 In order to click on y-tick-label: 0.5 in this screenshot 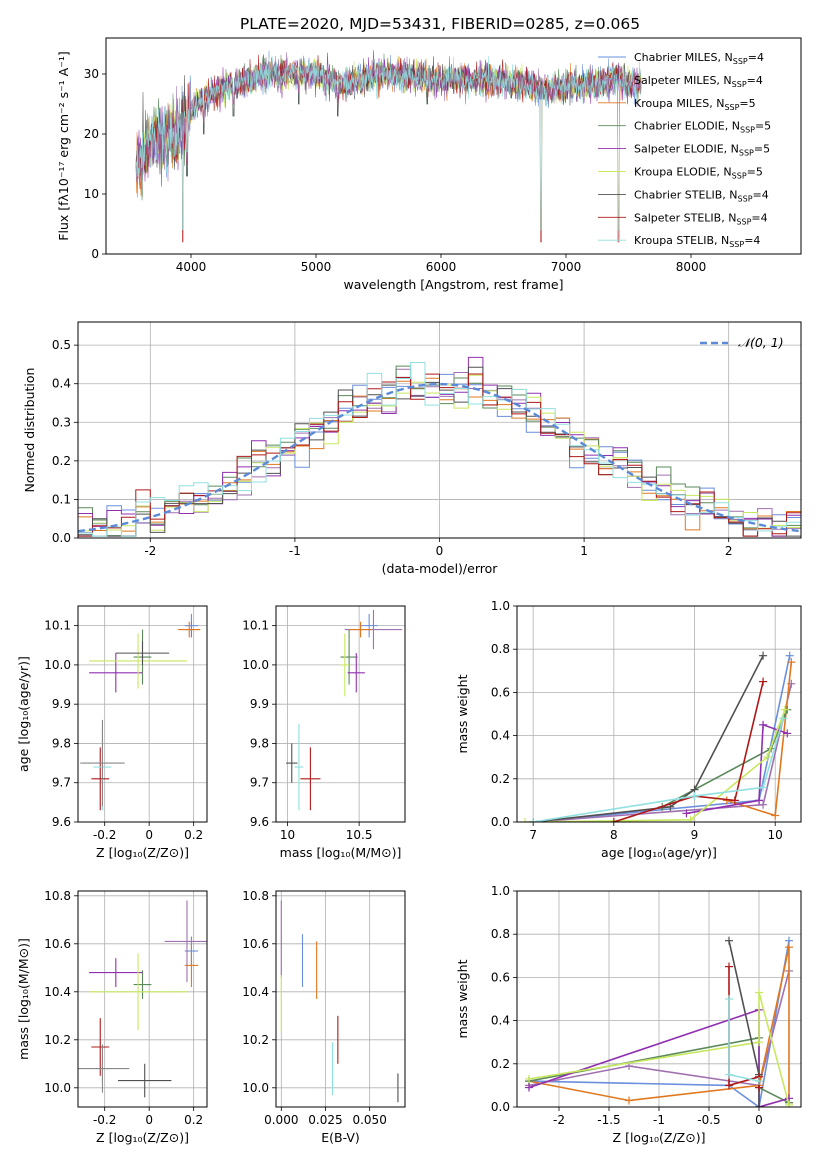, I will do `click(61, 345)`.